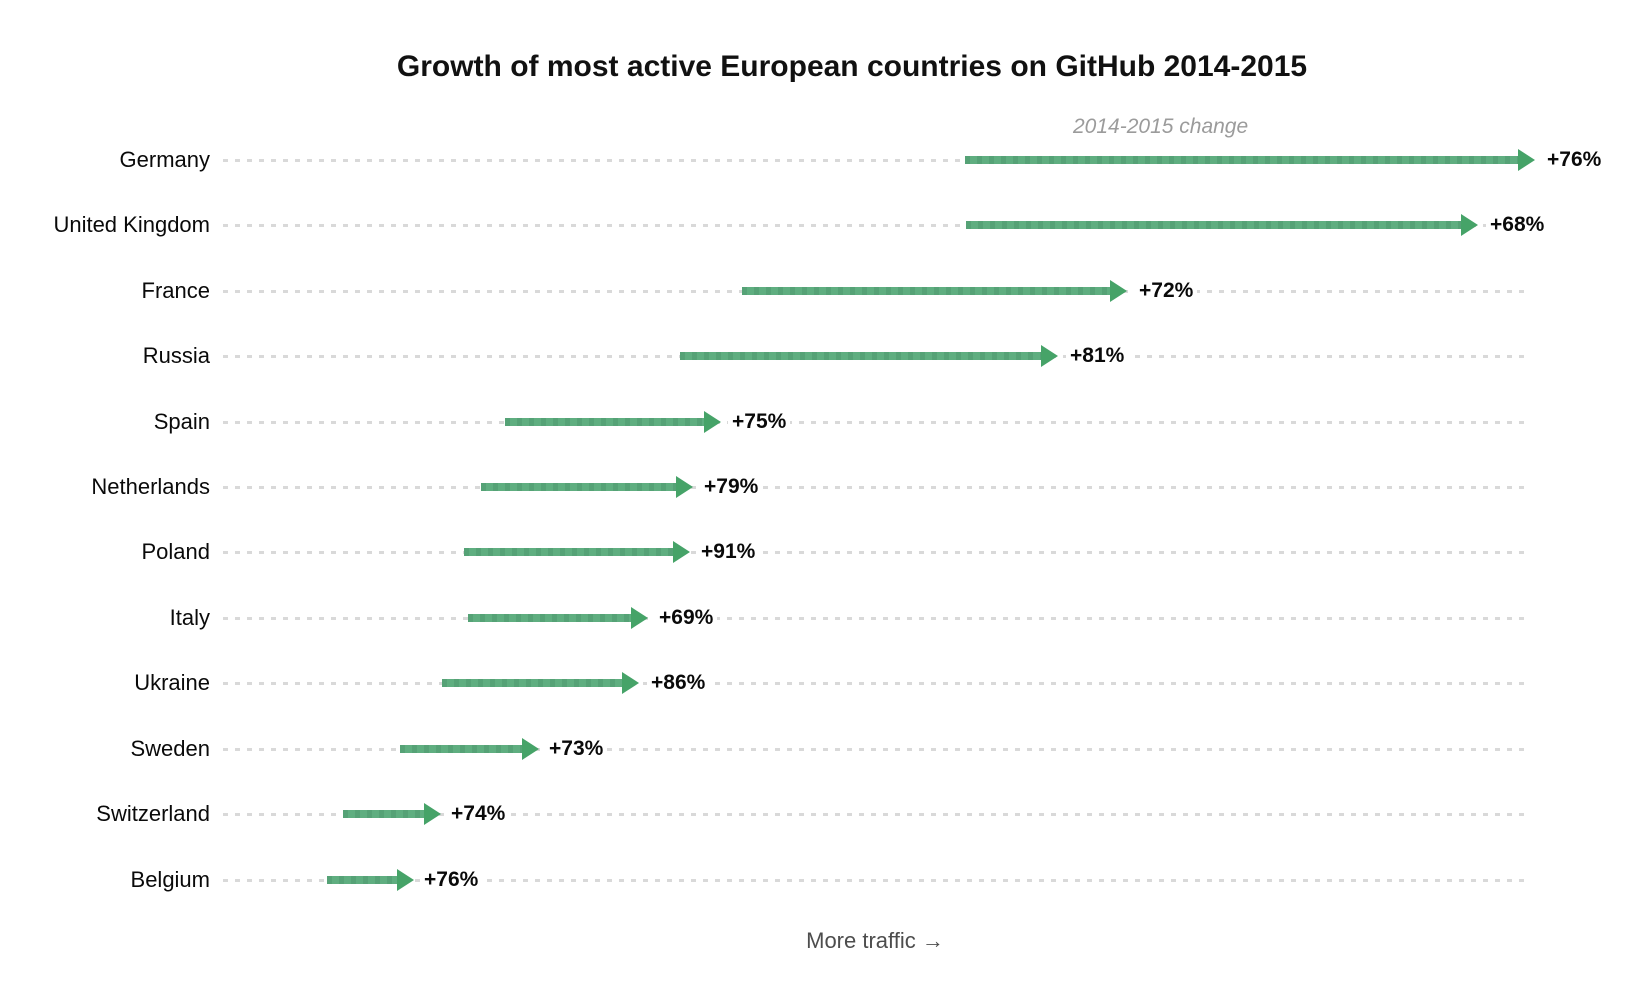  I want to click on country-label: France, so click(175, 290).